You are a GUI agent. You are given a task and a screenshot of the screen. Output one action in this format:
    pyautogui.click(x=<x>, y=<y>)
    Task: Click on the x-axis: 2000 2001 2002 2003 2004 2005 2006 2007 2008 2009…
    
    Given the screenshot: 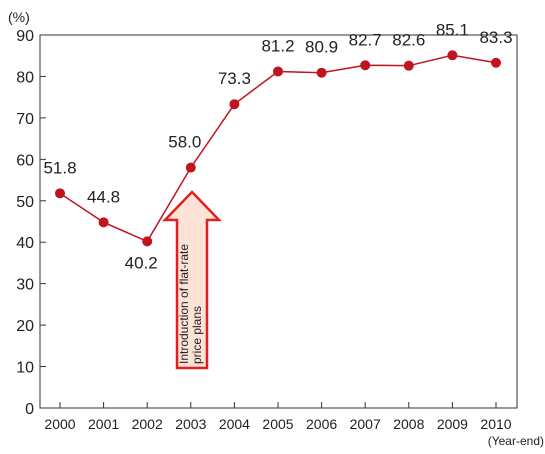 What is the action you would take?
    pyautogui.click(x=278, y=417)
    